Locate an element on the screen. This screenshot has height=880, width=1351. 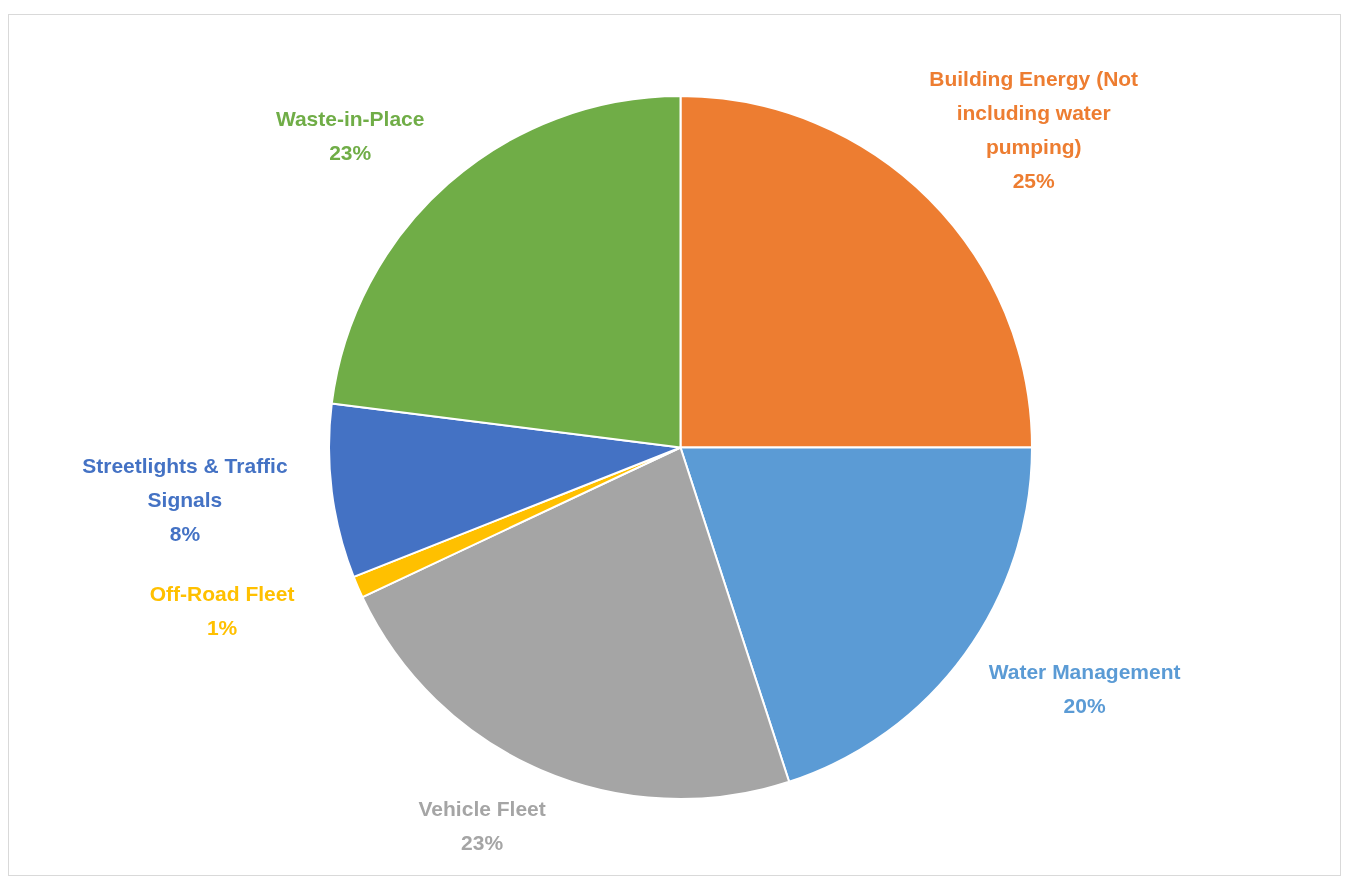
data-label: 25% is located at coordinates (1034, 180).